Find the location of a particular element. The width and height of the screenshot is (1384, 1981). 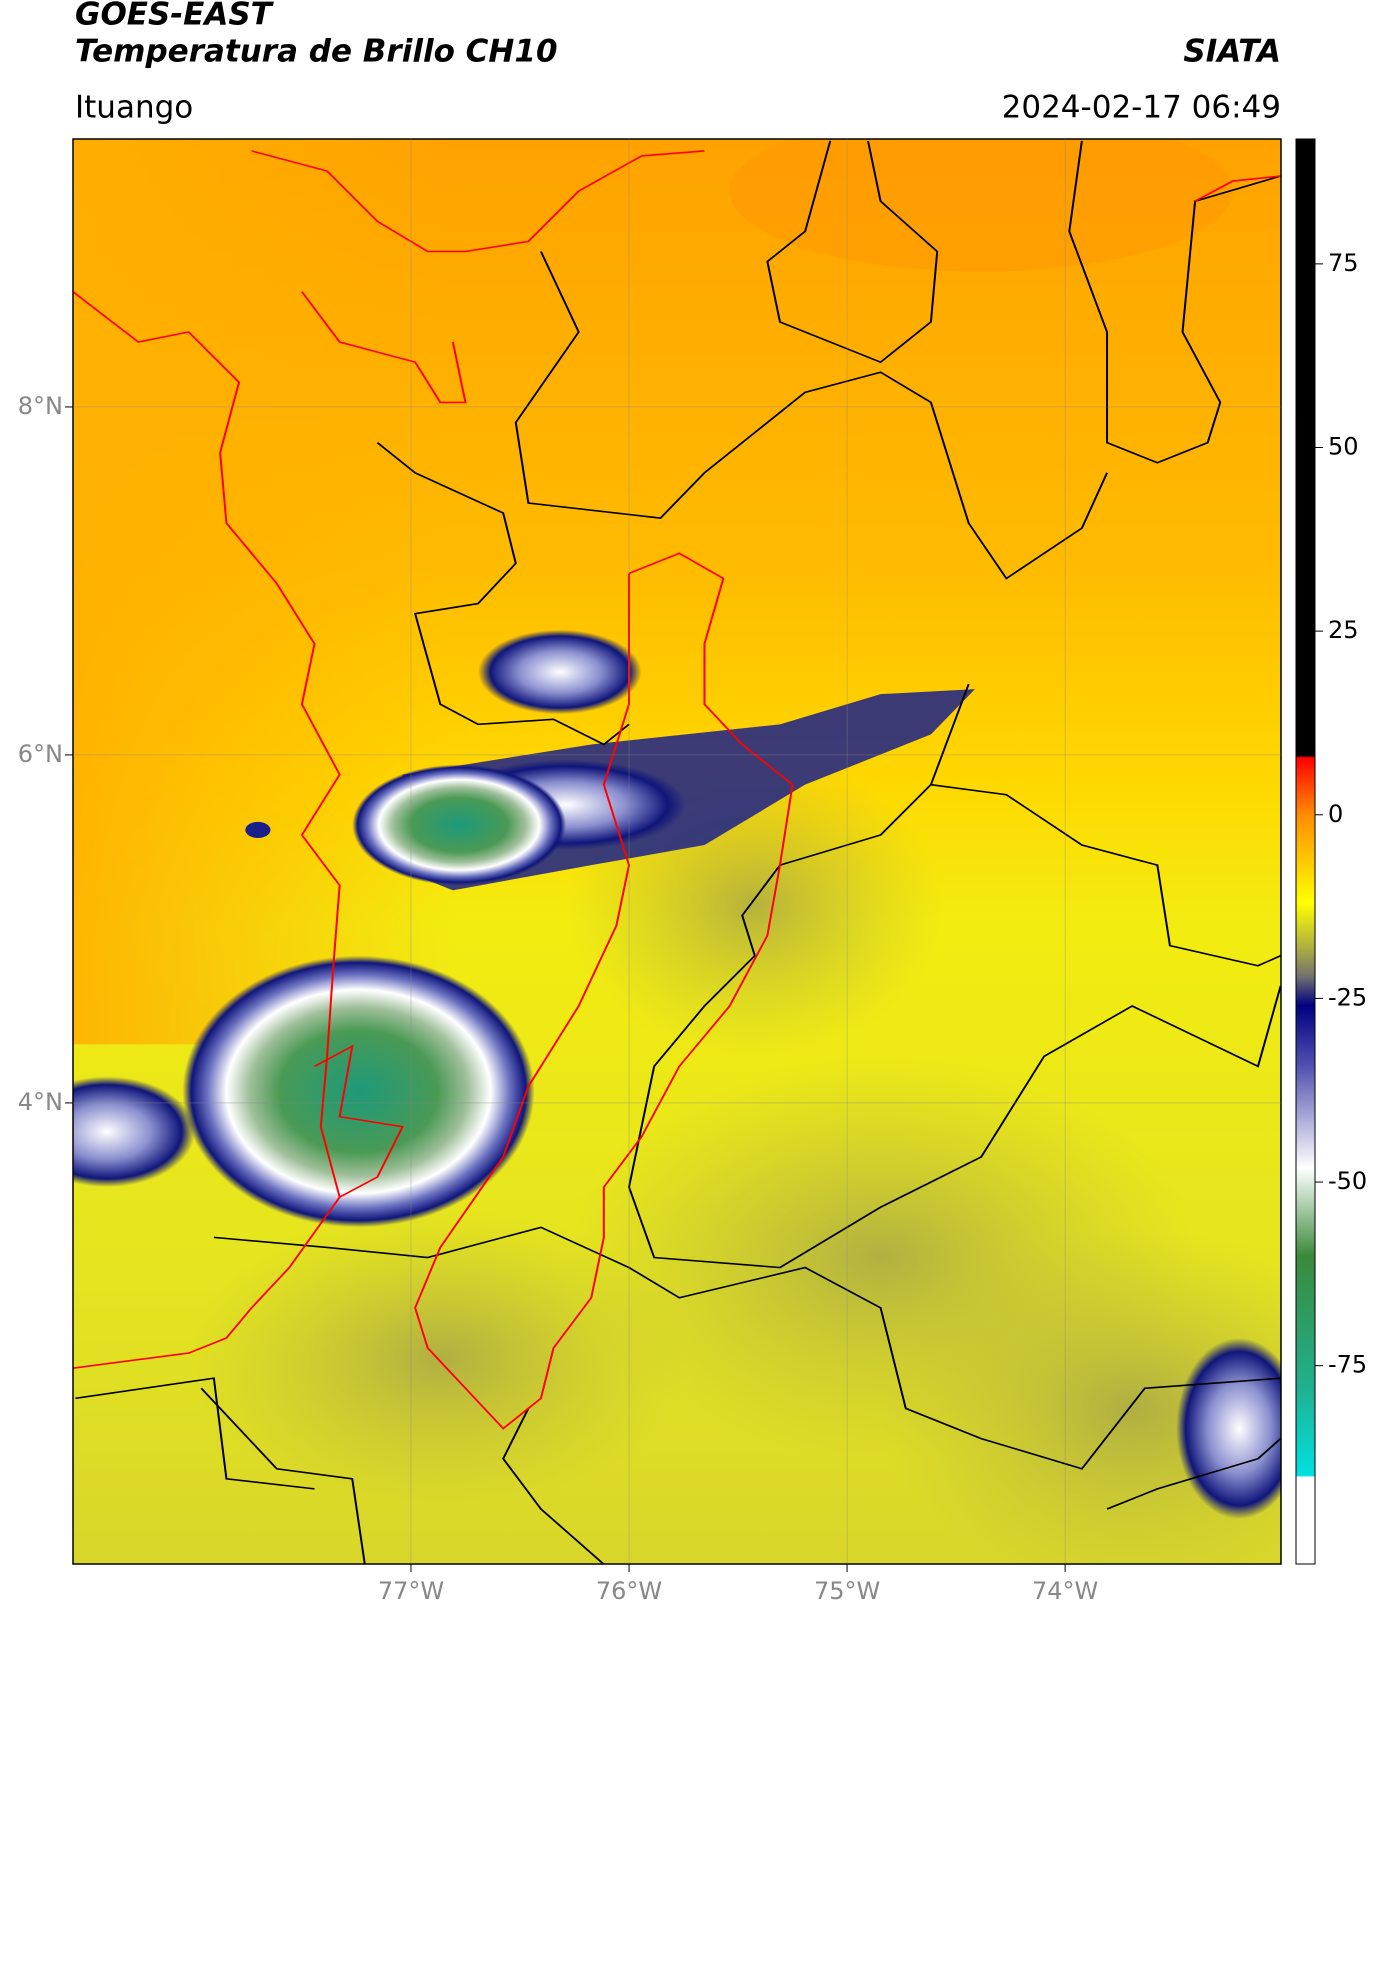

satellite: GOES-EAST is located at coordinates (175, 16).